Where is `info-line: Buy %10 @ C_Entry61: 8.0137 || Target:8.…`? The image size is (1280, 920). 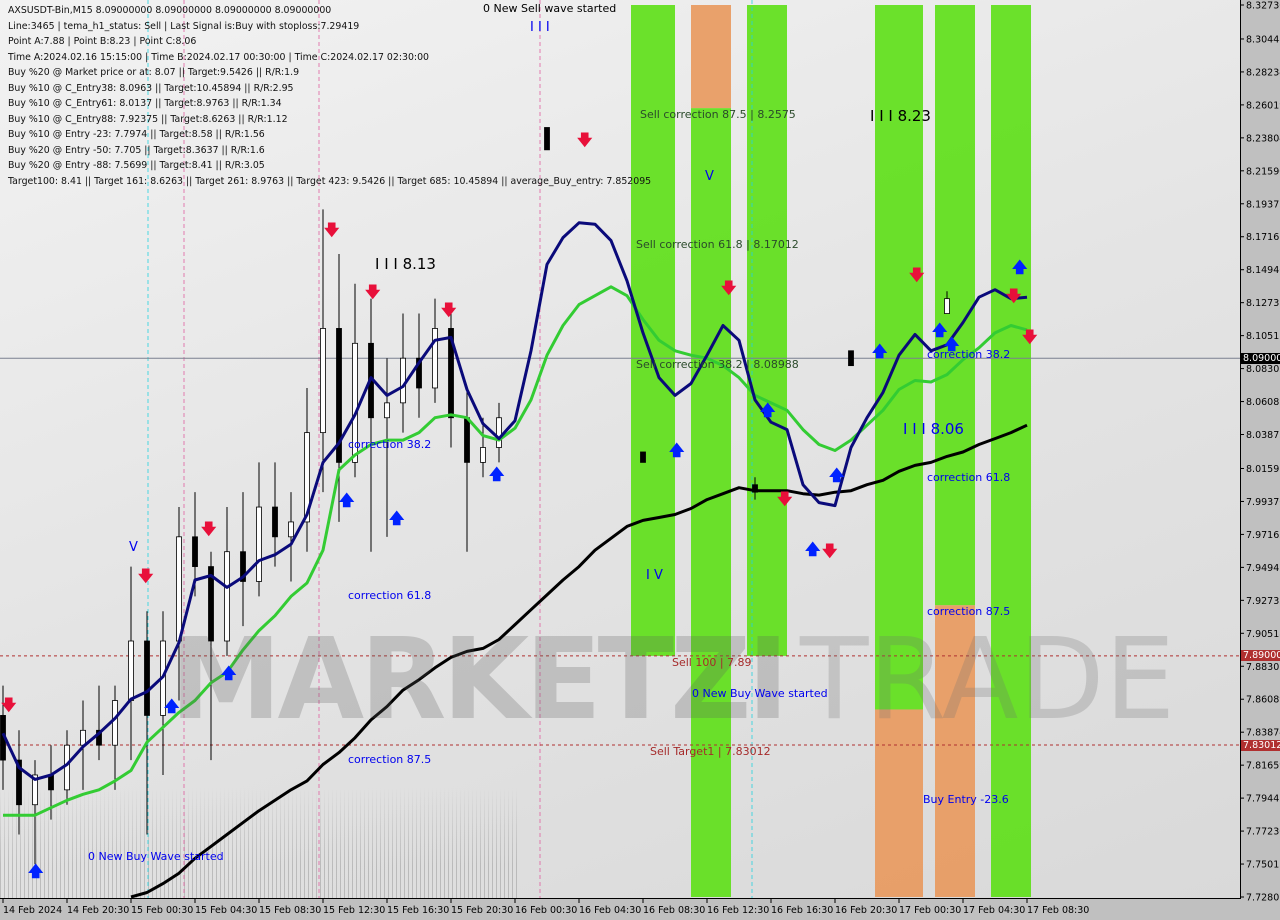
info-line: Buy %10 @ C_Entry61: 8.0137 || Target:8.… is located at coordinates (145, 103).